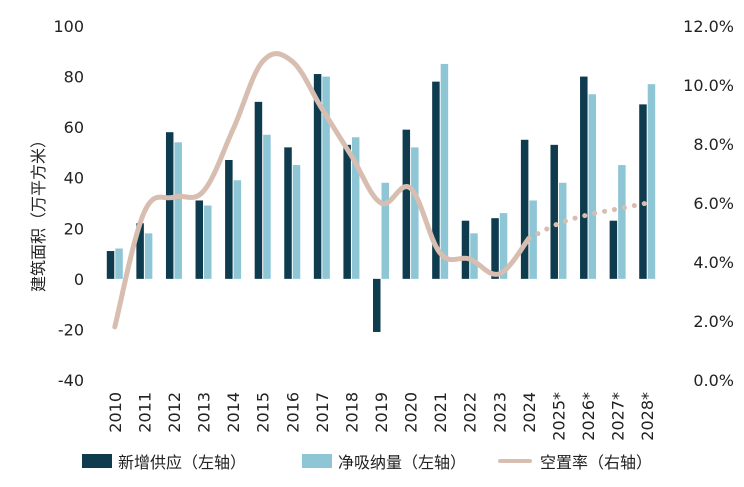  I want to click on x-tick-label: 2017, so click(322, 412).